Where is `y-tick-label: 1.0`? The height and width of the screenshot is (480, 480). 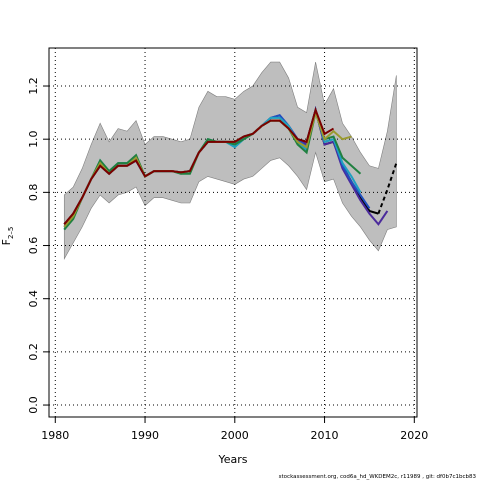 y-tick-label: 1.0 is located at coordinates (33, 139).